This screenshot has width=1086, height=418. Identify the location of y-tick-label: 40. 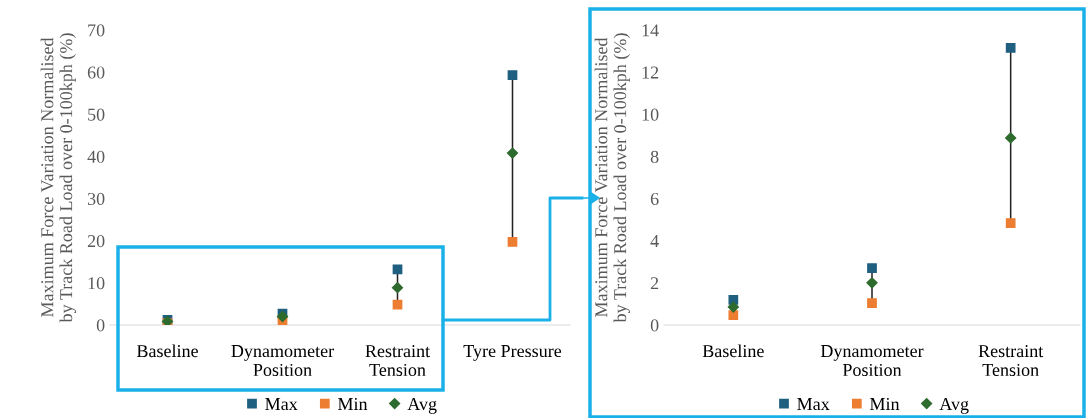
(96, 156).